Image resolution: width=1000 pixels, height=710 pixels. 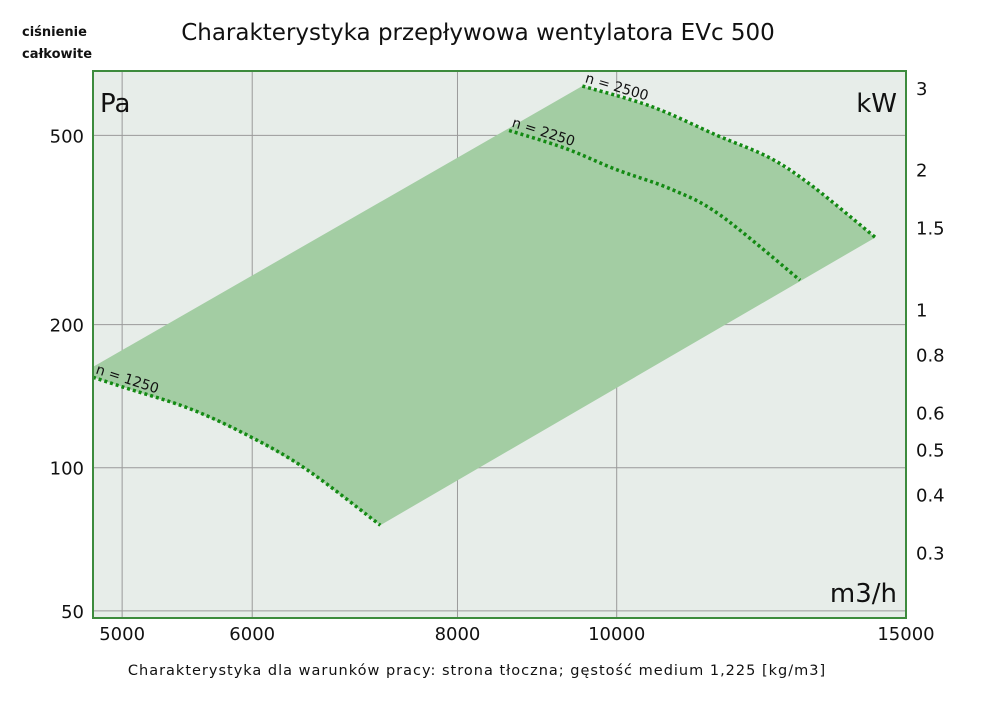 I want to click on x-tick-label: 15000, so click(x=905, y=634).